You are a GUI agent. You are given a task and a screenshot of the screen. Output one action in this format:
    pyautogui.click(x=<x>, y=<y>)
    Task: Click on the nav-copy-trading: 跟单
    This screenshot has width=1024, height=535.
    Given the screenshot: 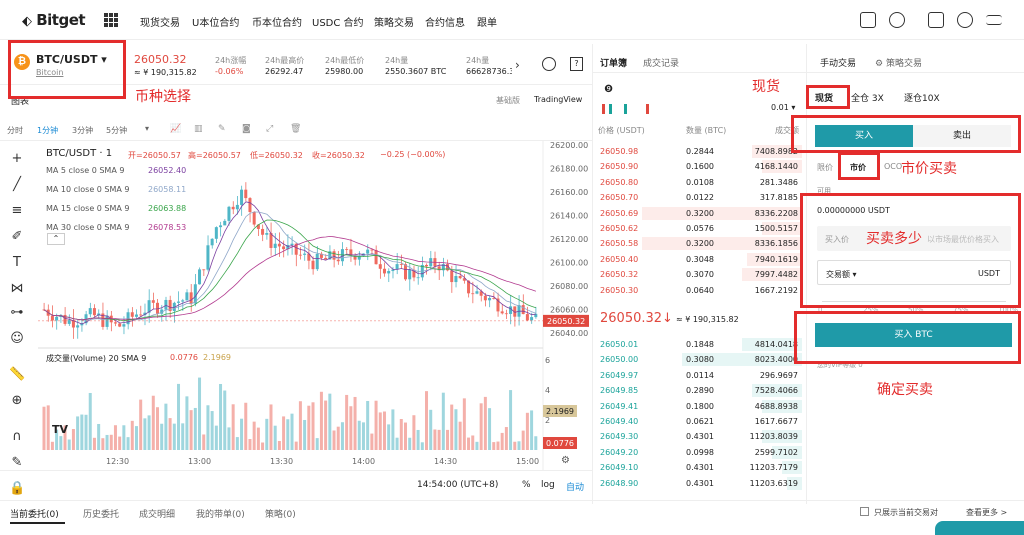 What is the action you would take?
    pyautogui.click(x=487, y=23)
    